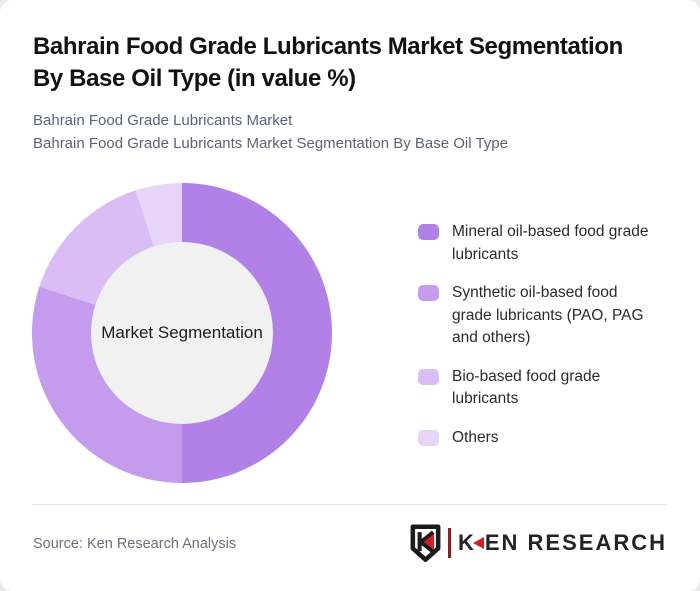 The width and height of the screenshot is (700, 591). What do you see at coordinates (466, 542) in the screenshot?
I see `logo-wordmark-k: K` at bounding box center [466, 542].